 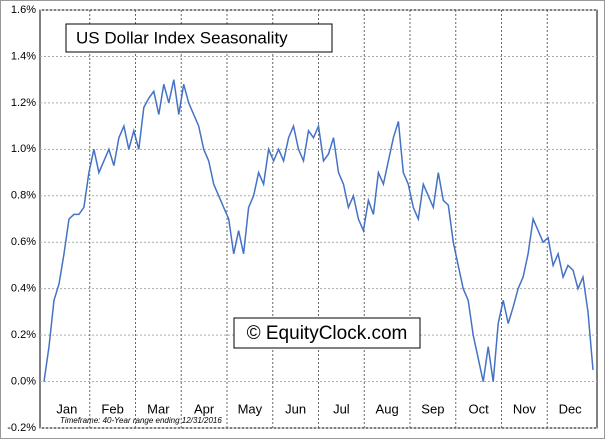 What do you see at coordinates (23, 56) in the screenshot?
I see `y-tick-label: 1.4%` at bounding box center [23, 56].